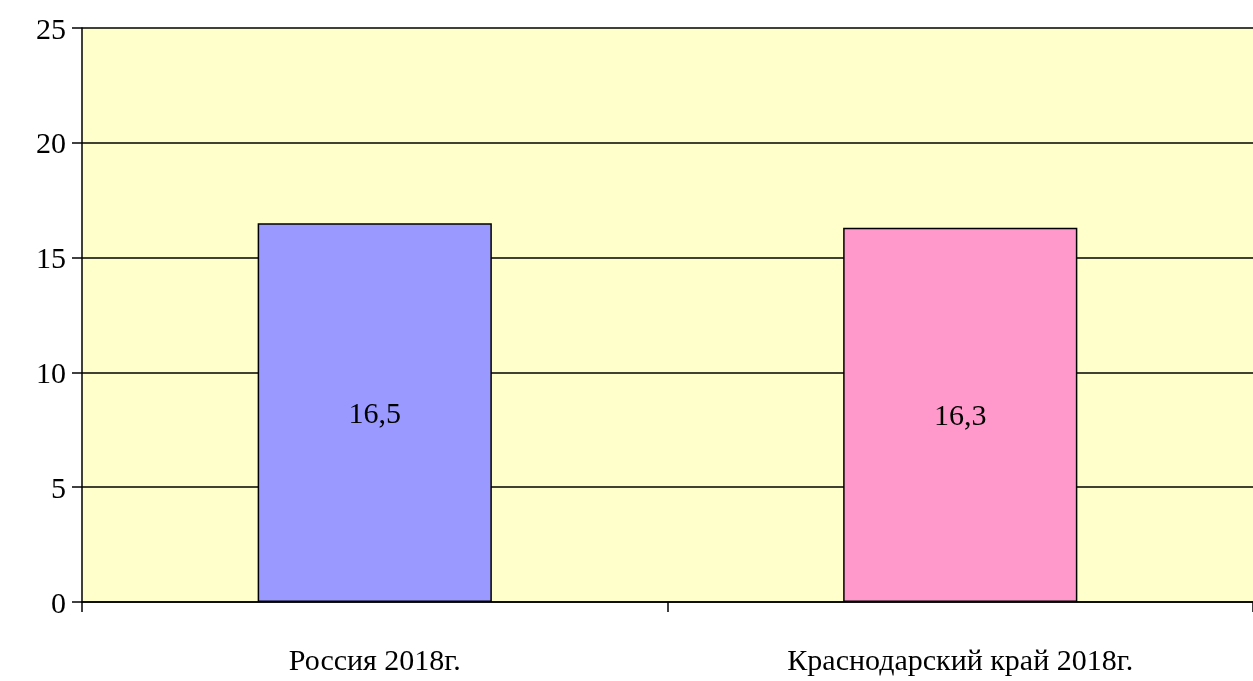  Describe the element at coordinates (374, 413) in the screenshot. I see `data-label: 16,5` at that location.